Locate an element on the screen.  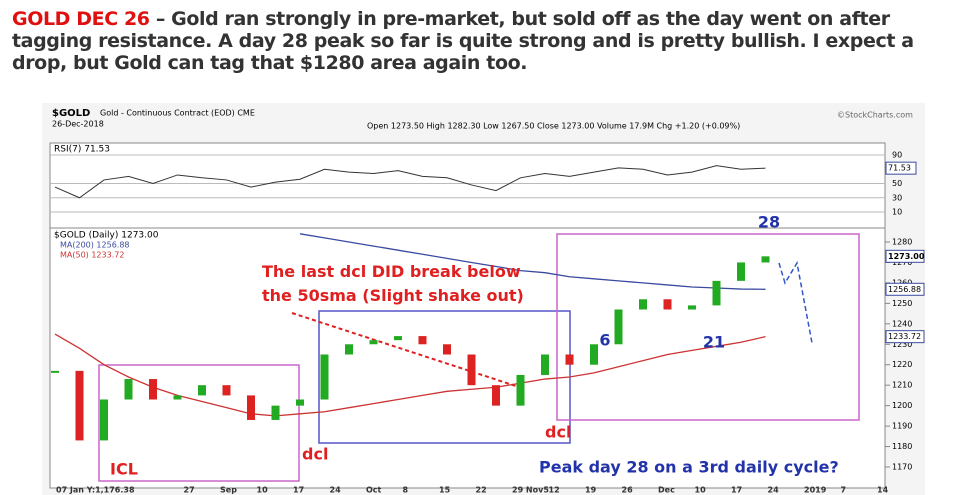
y-tick-label: 1250 is located at coordinates (902, 303).